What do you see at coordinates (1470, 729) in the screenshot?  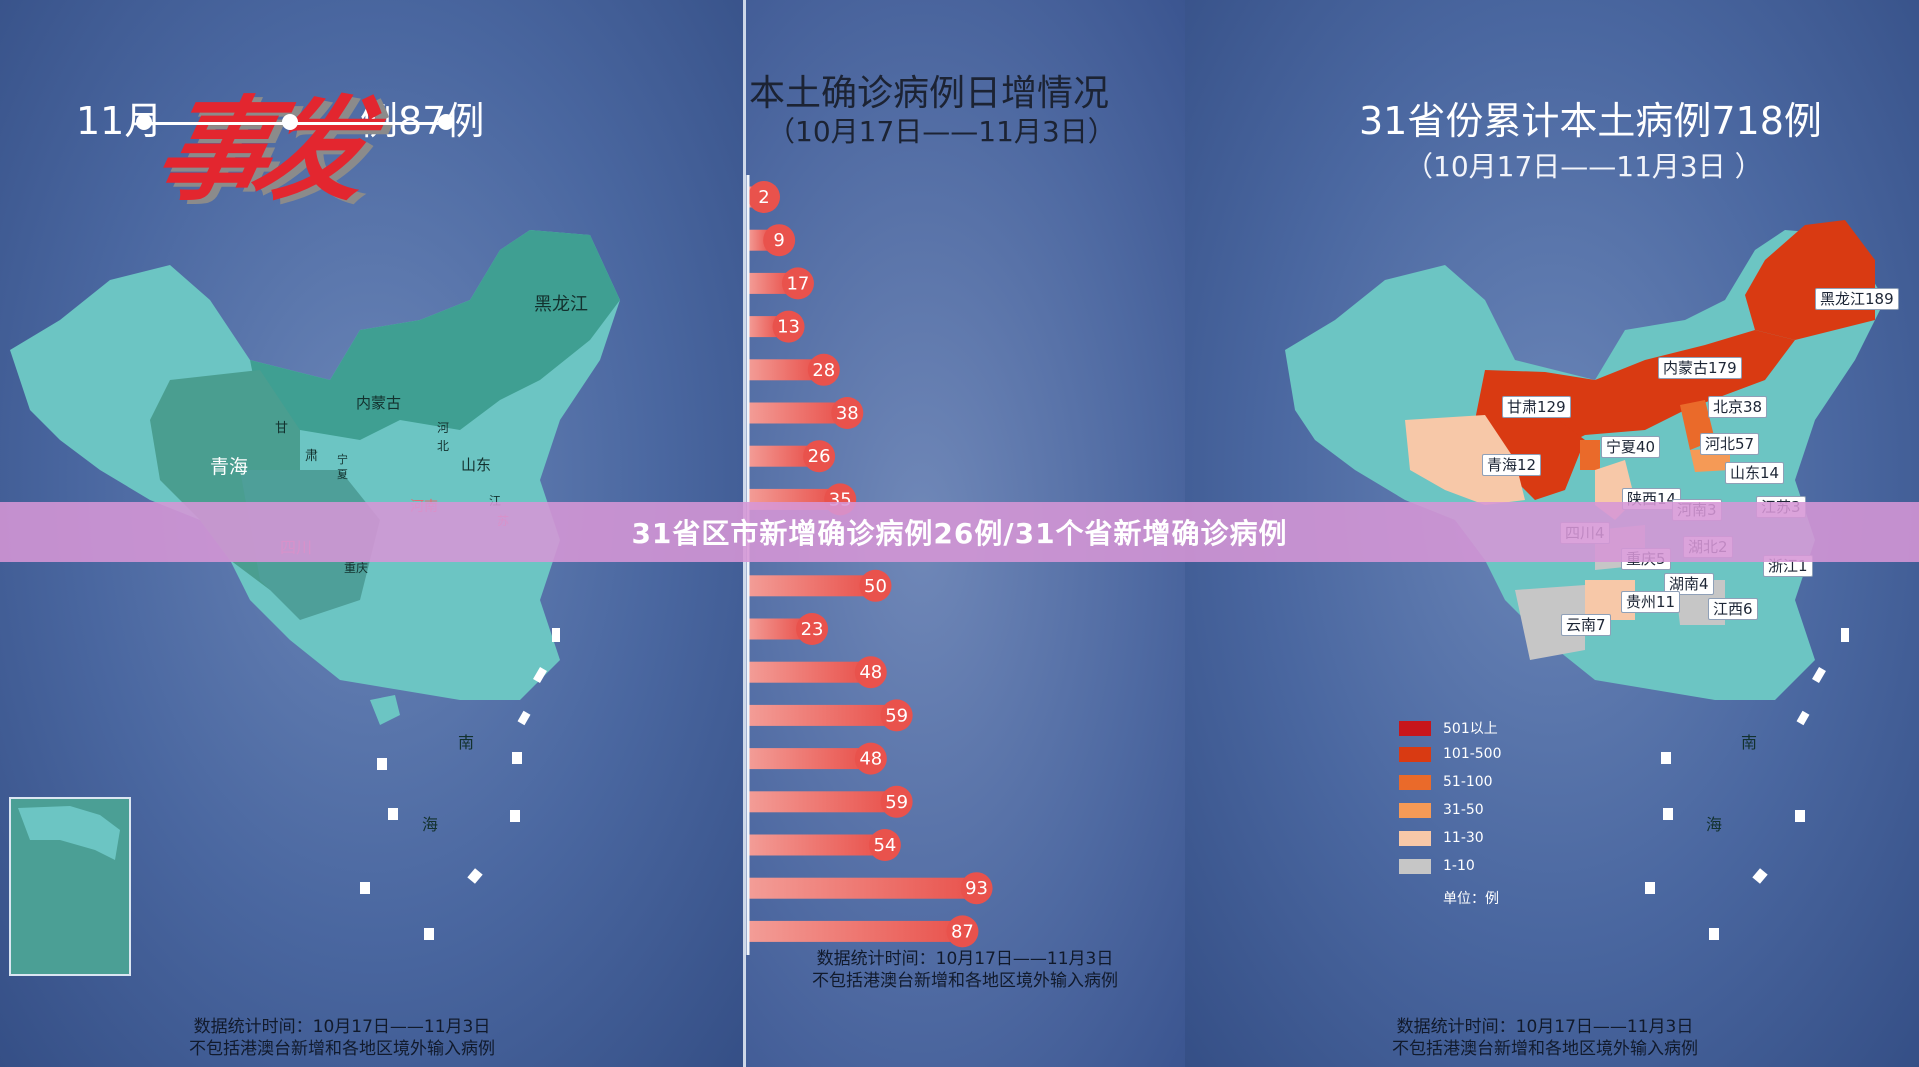 I see `legend-label: 501以上` at bounding box center [1470, 729].